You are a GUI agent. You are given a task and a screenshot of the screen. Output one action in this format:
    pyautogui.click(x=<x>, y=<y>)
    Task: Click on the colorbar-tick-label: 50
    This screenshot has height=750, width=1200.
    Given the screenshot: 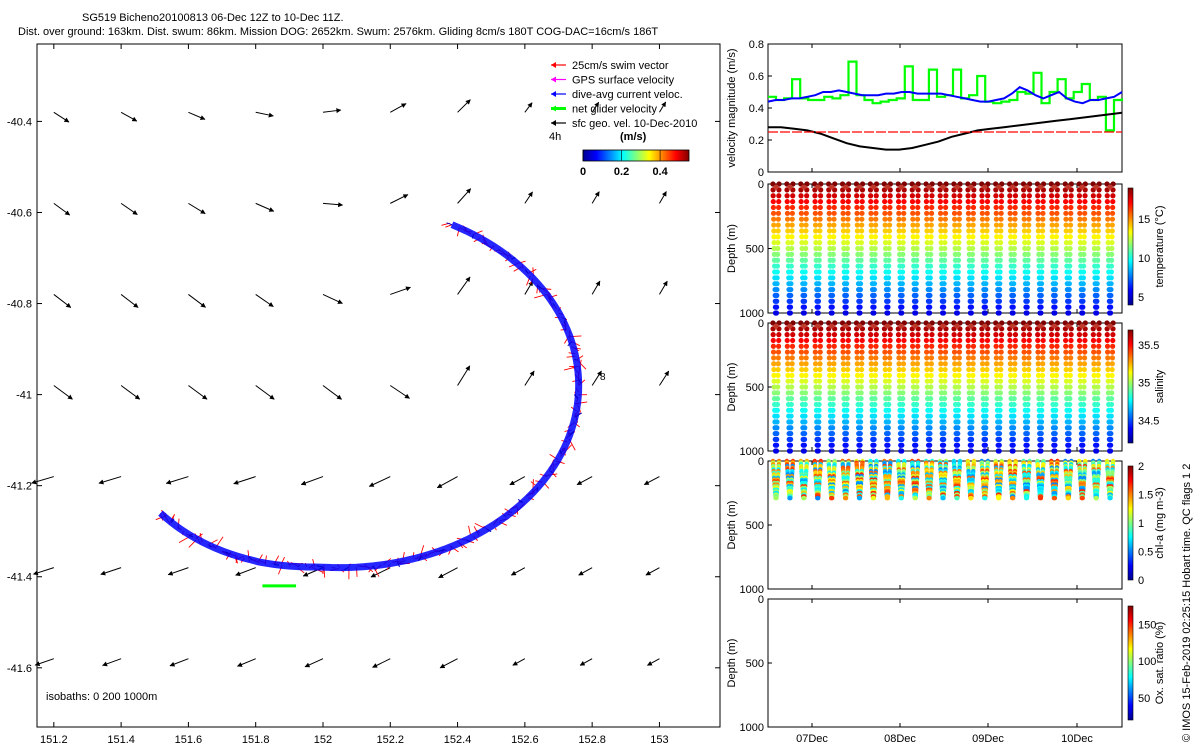 What is the action you would take?
    pyautogui.click(x=1144, y=699)
    